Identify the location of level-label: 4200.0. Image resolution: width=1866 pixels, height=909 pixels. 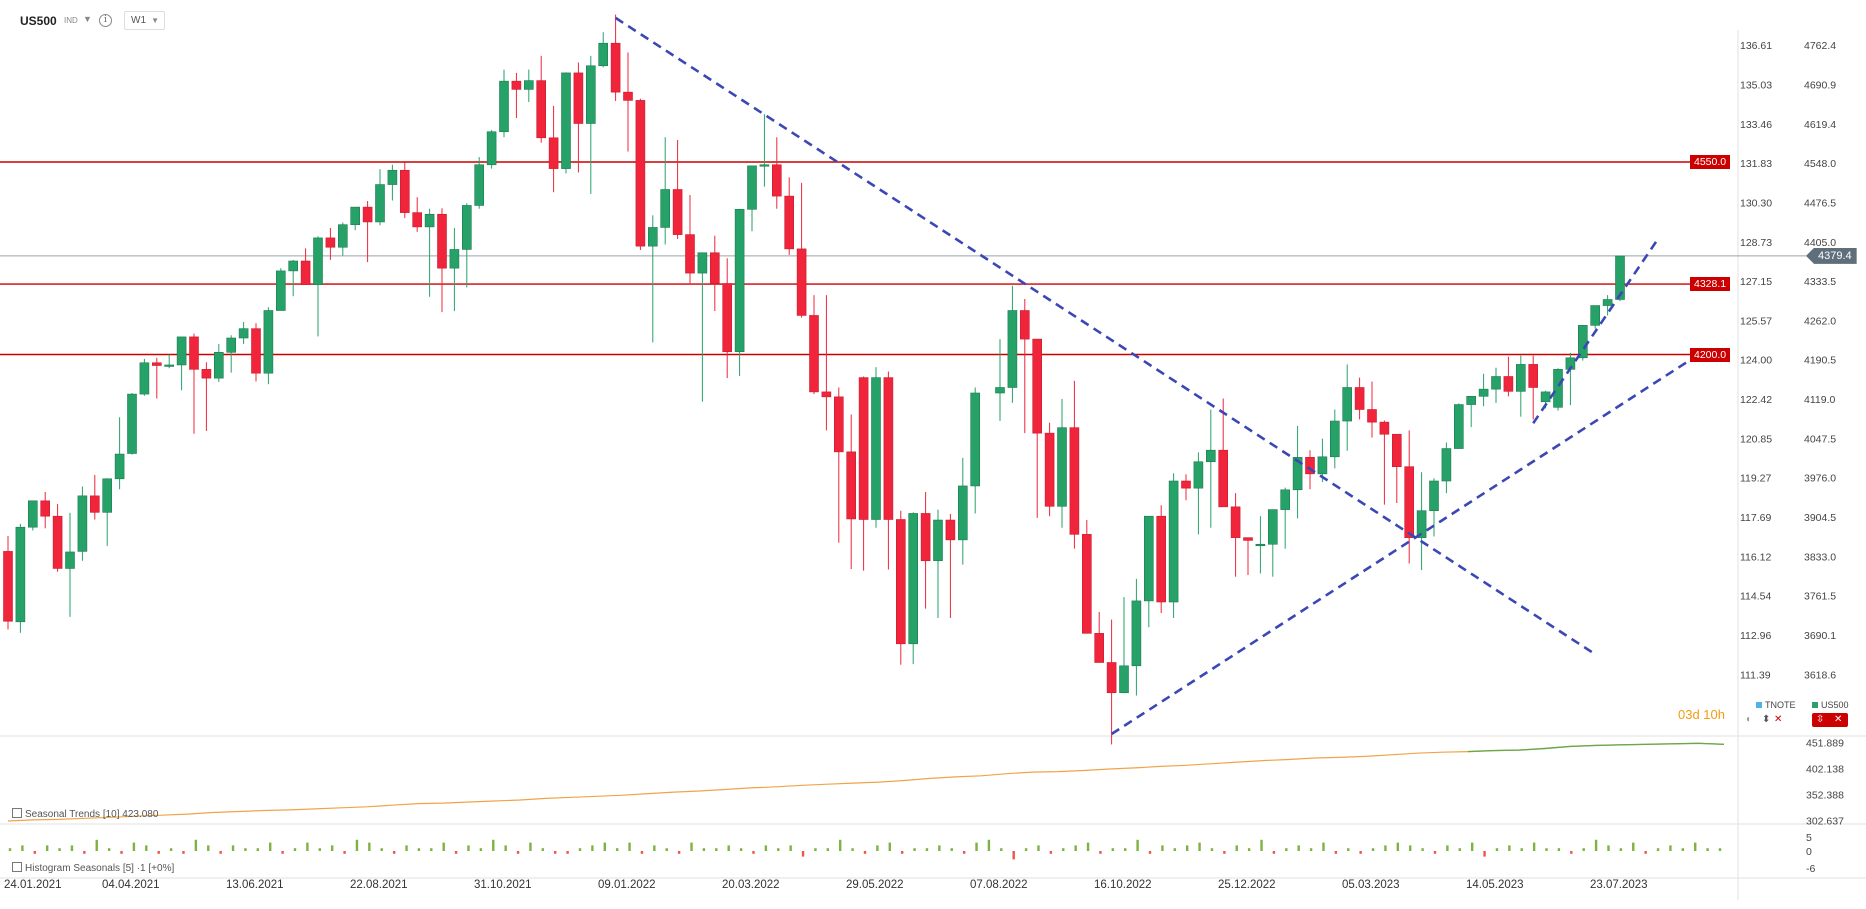
(1710, 354).